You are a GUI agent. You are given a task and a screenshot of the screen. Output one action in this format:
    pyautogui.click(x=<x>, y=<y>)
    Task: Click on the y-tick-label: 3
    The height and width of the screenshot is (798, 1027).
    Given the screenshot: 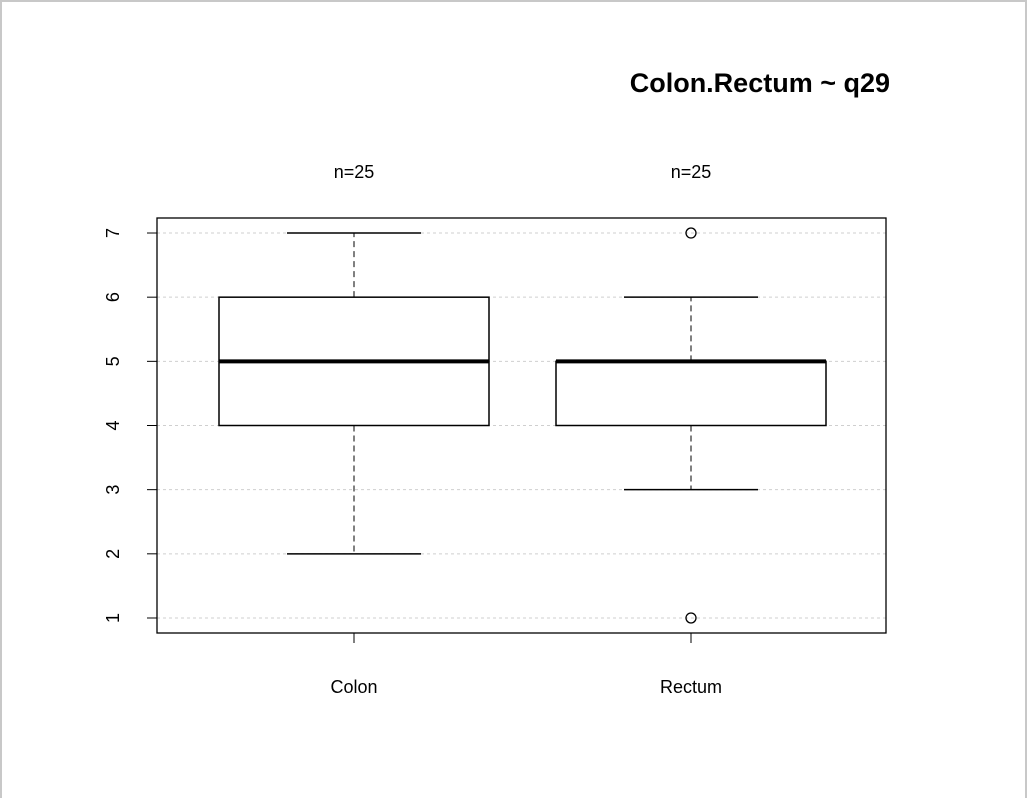 What is the action you would take?
    pyautogui.click(x=113, y=490)
    